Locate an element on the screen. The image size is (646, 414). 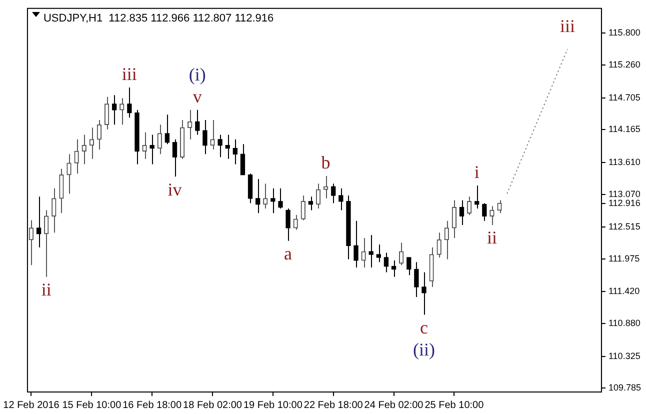
x-tick-label: 18 Feb 02:00 is located at coordinates (212, 405).